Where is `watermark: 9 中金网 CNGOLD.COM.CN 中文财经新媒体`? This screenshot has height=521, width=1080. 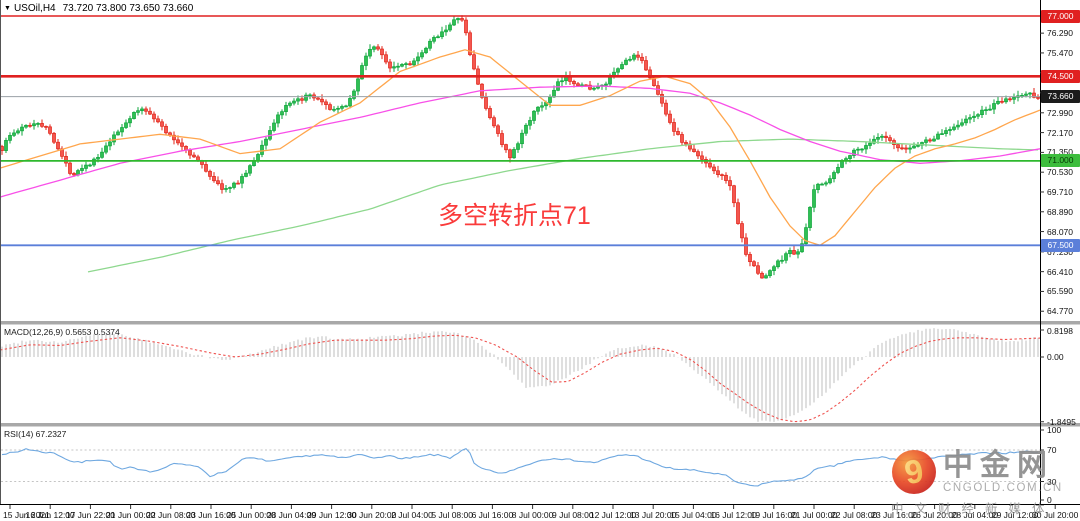
watermark: 9 中金网 CNGOLD.COM.CN 中文财经新媒体 is located at coordinates (977, 483).